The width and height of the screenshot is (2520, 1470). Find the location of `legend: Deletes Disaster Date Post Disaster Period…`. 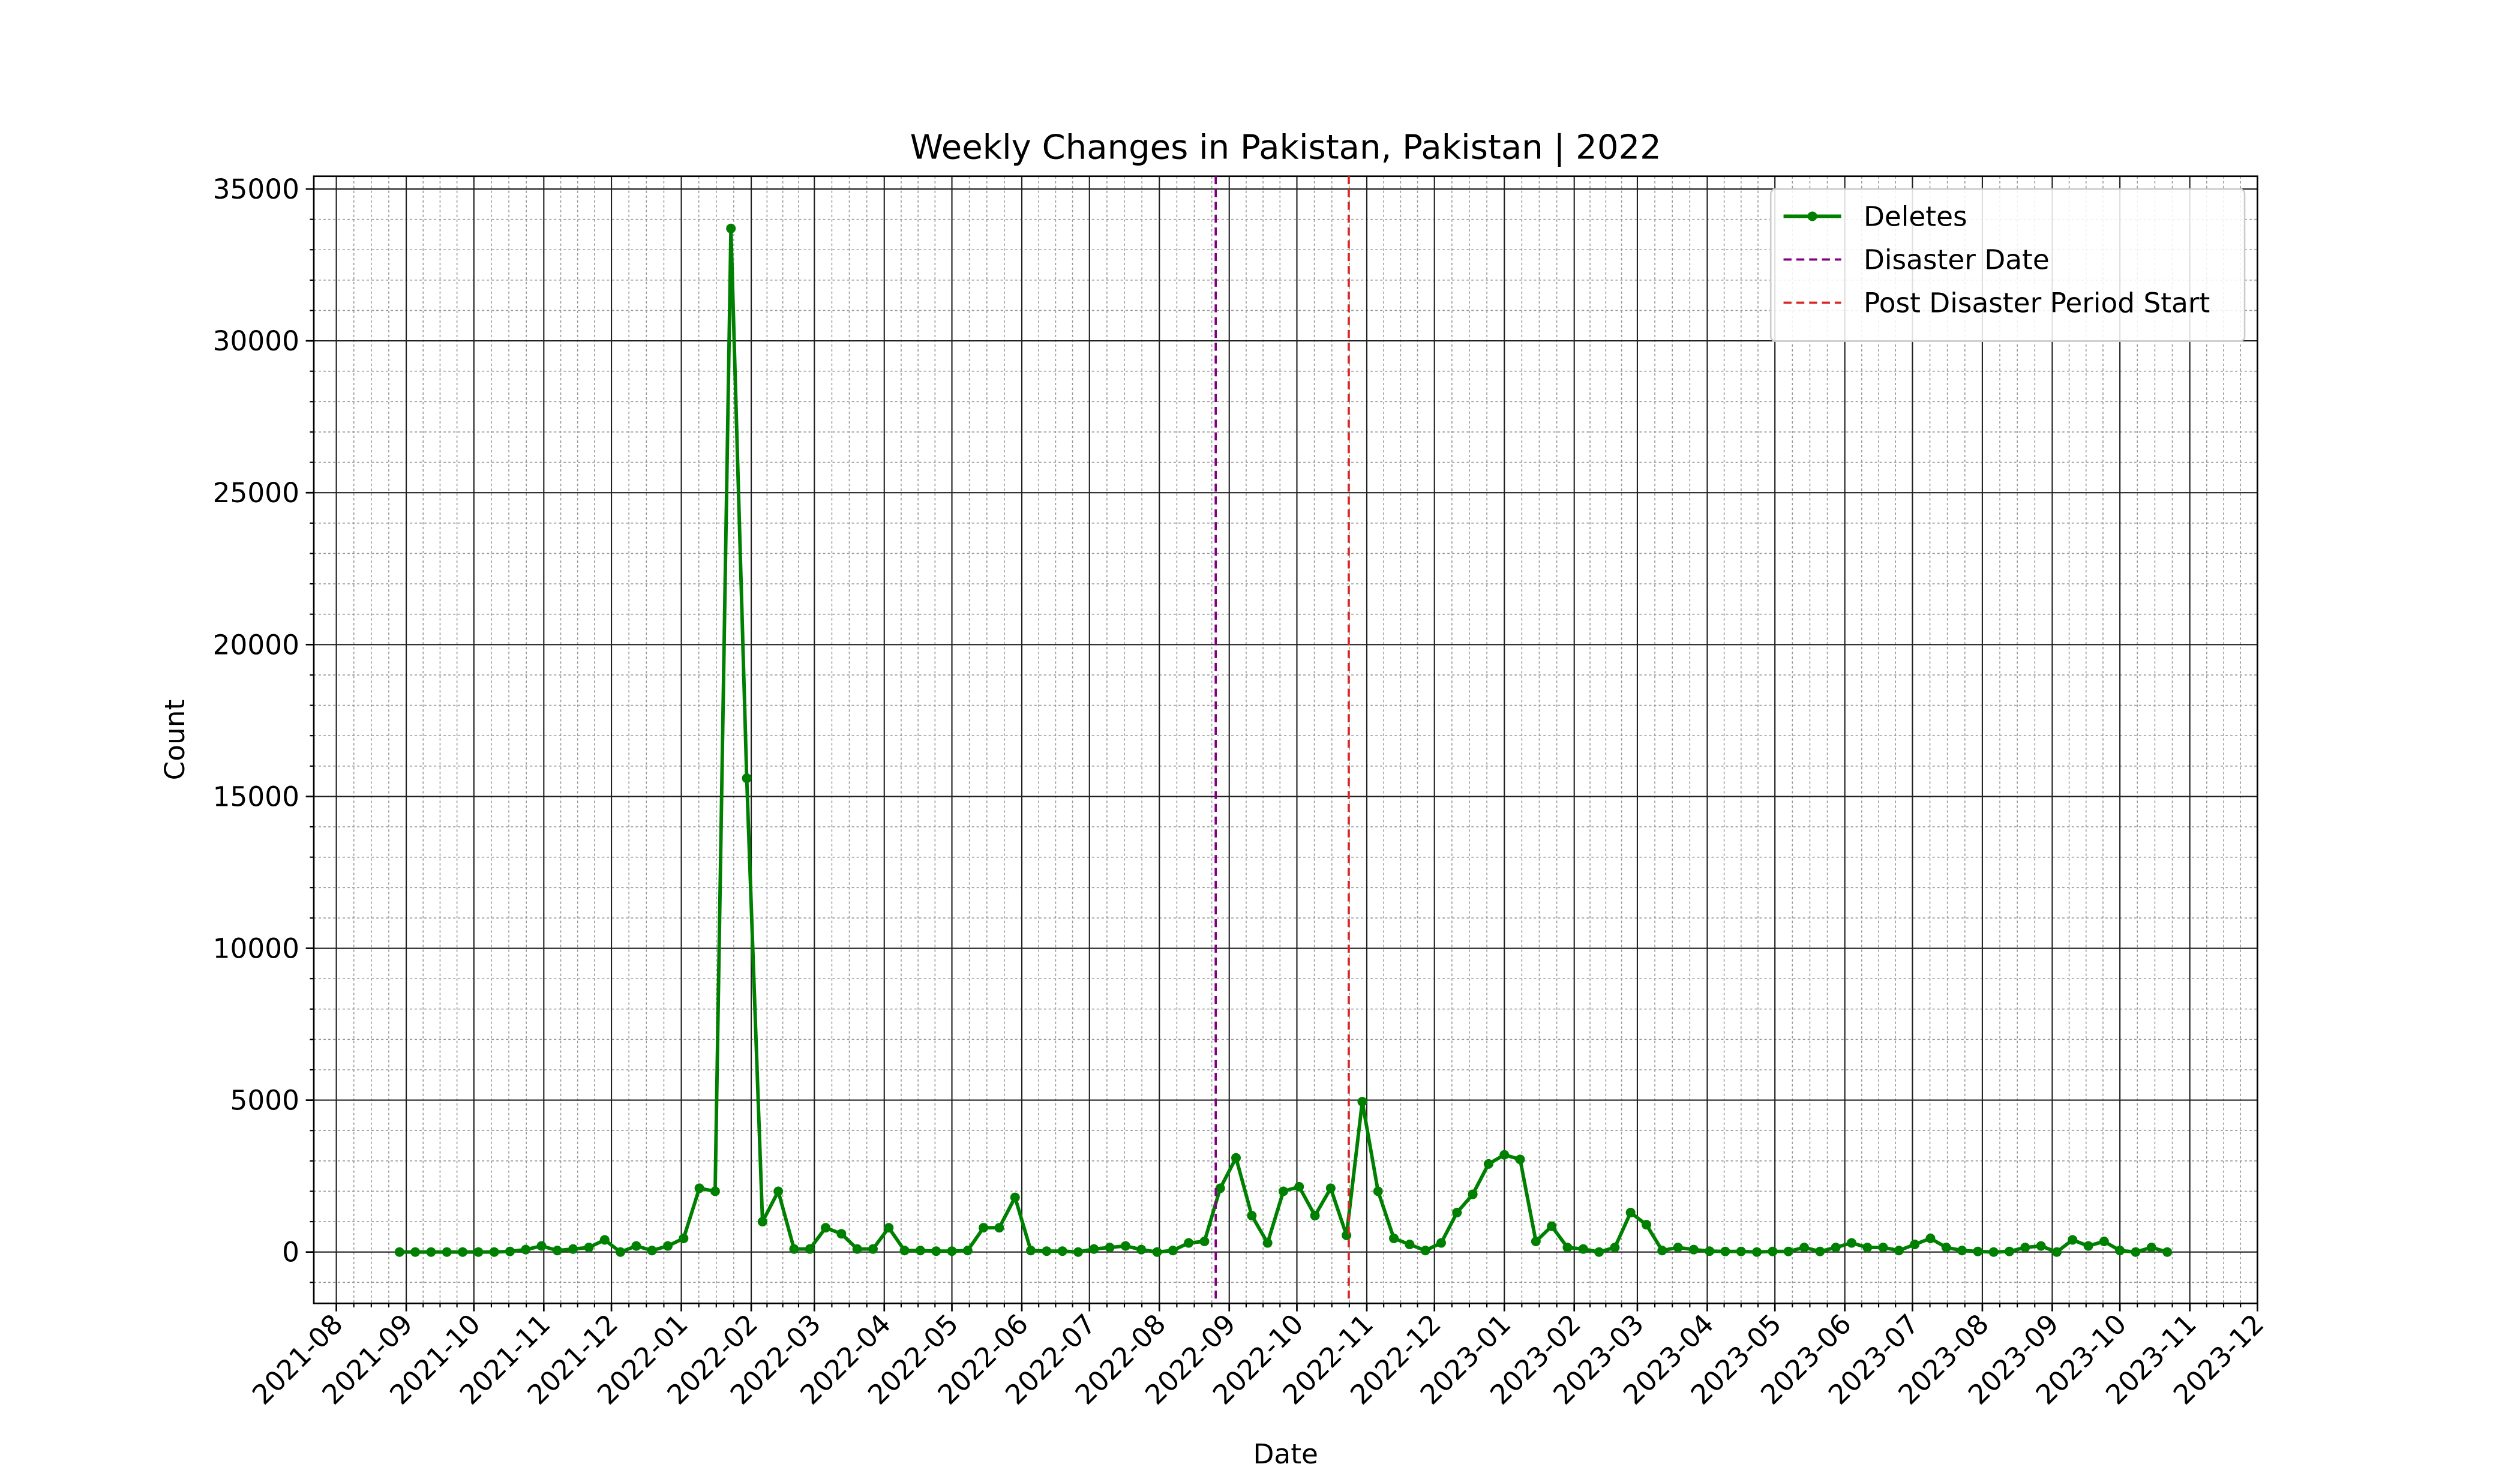

legend: Deletes Disaster Date Post Disaster Period… is located at coordinates (2007, 265).